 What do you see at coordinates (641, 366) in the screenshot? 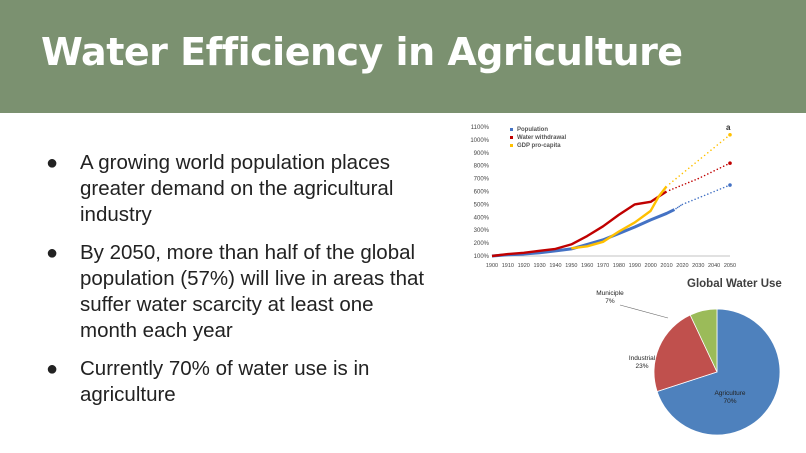
I see `pie-slice-value: 23%` at bounding box center [641, 366].